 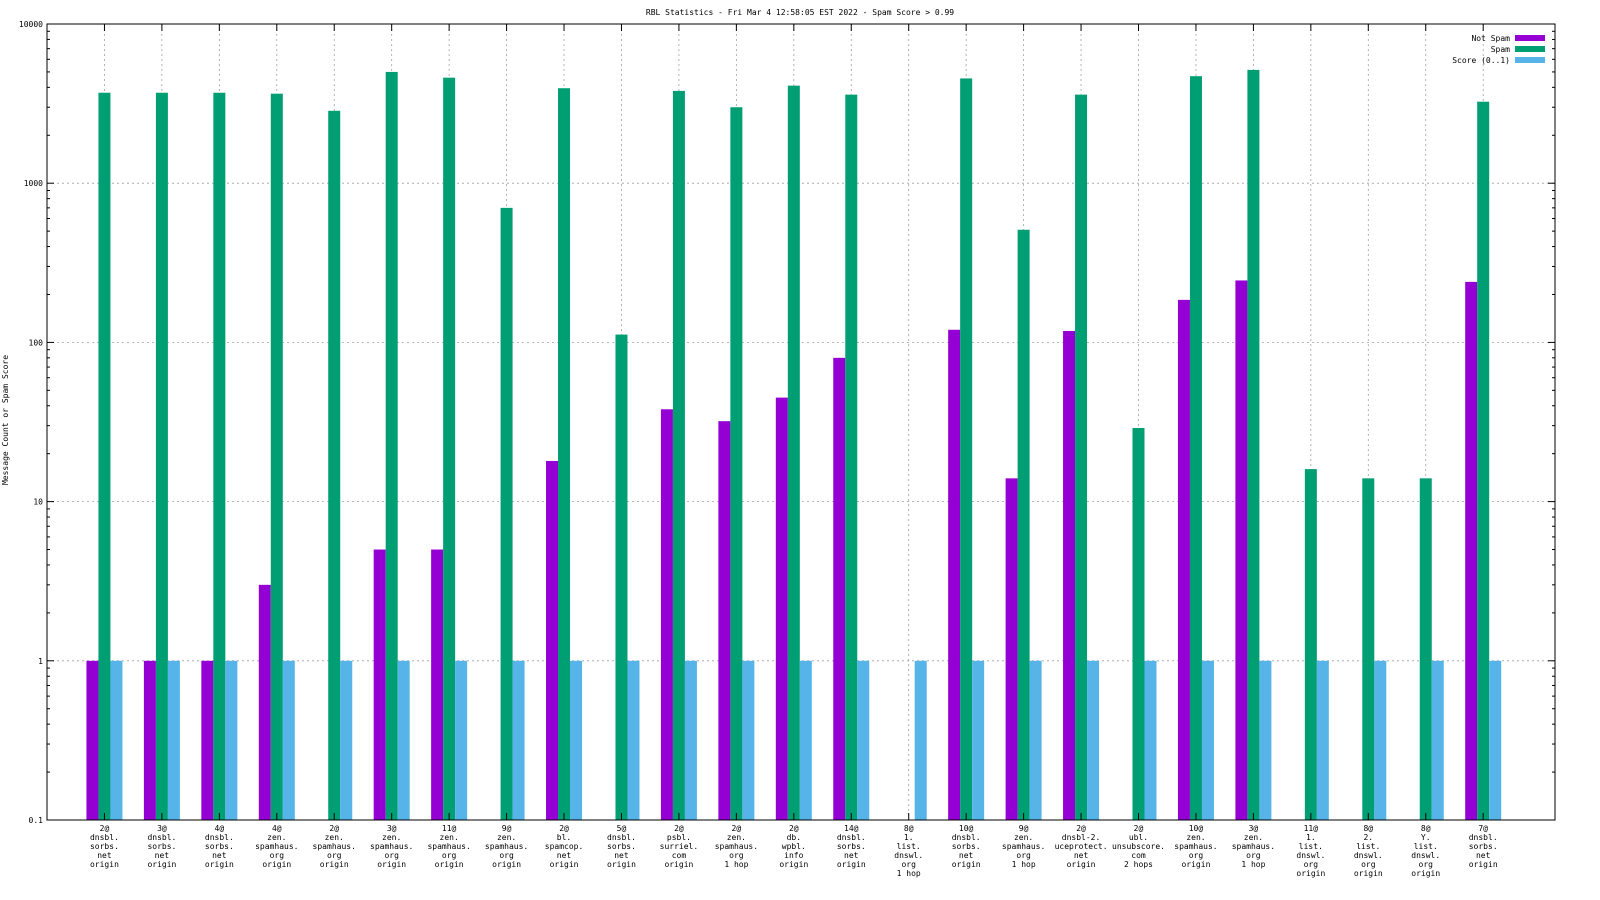 What do you see at coordinates (793, 855) in the screenshot?
I see `x-tick-label: info` at bounding box center [793, 855].